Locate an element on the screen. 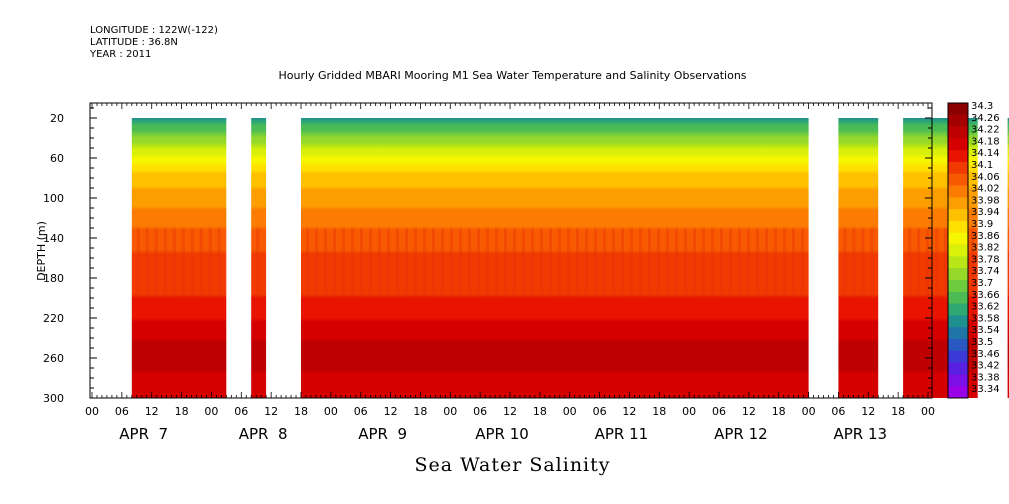  colorbar-label: 34.02 is located at coordinates (985, 189).